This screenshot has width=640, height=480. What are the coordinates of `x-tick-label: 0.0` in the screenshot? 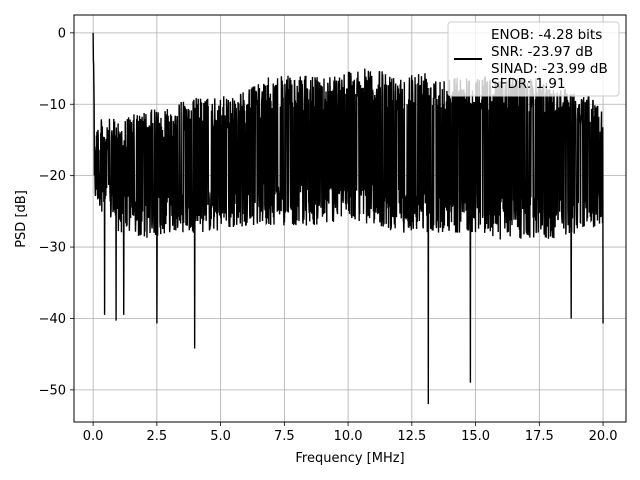 It's located at (93, 436).